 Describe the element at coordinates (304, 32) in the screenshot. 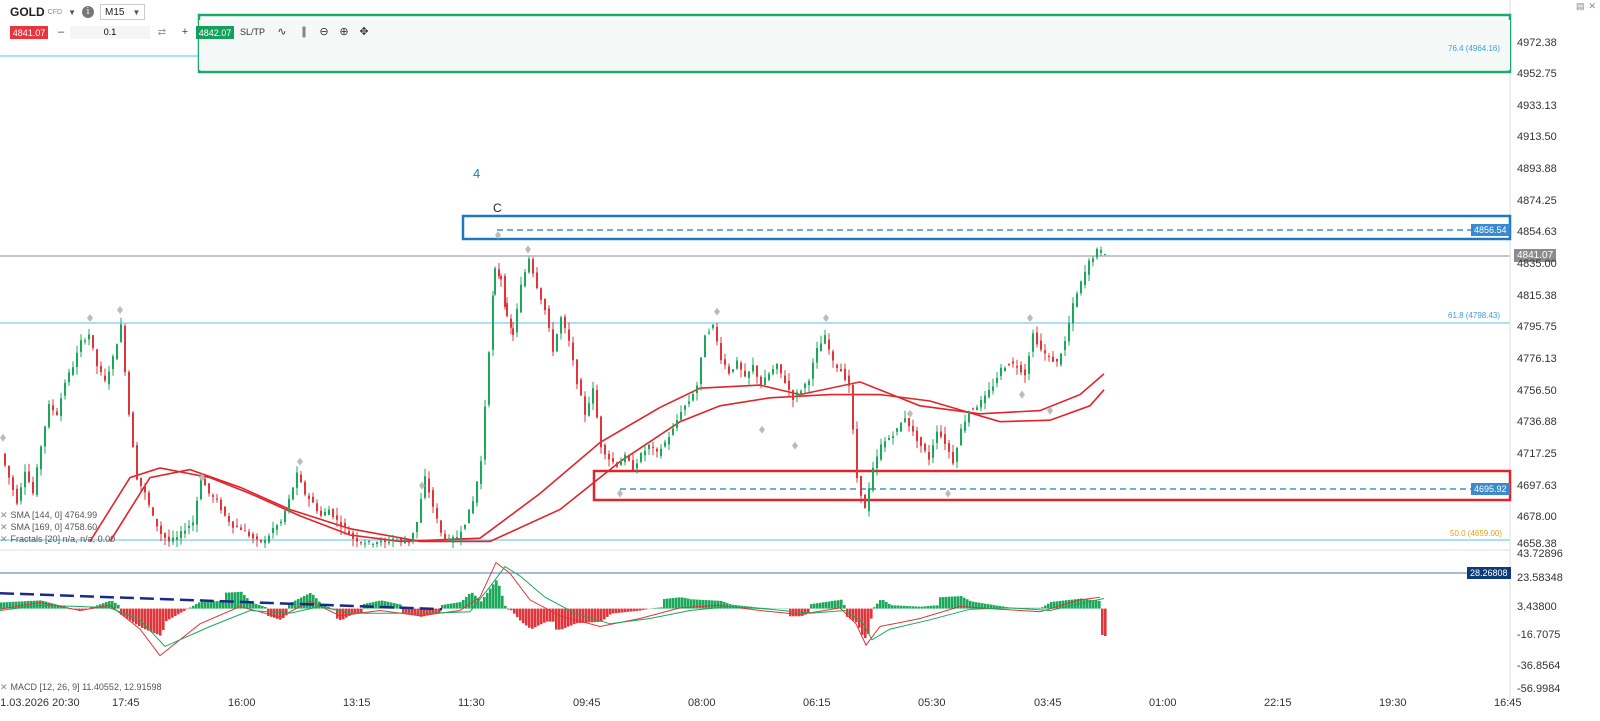

I see `candles-icon: ∥` at that location.